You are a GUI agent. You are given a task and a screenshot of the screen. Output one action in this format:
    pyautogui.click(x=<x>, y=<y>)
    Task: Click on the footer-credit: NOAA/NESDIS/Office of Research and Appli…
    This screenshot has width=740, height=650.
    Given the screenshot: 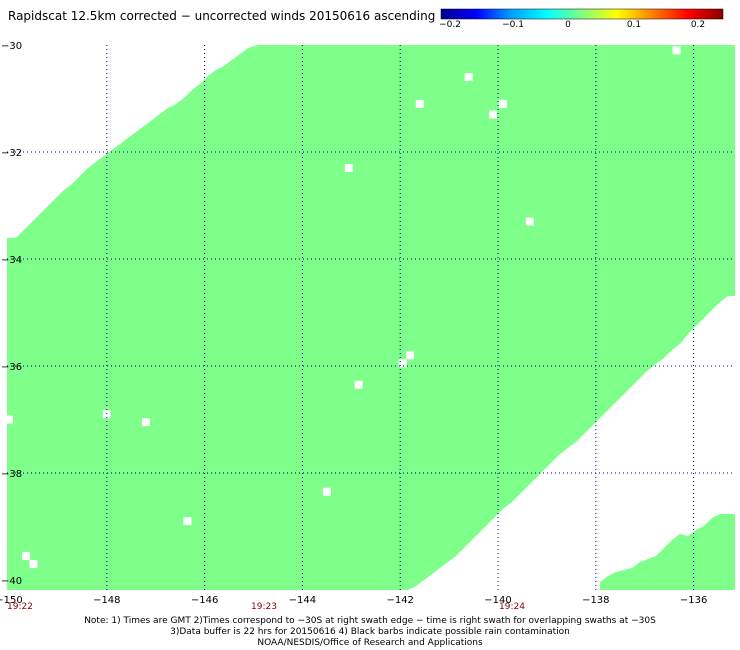 What is the action you would take?
    pyautogui.click(x=370, y=643)
    